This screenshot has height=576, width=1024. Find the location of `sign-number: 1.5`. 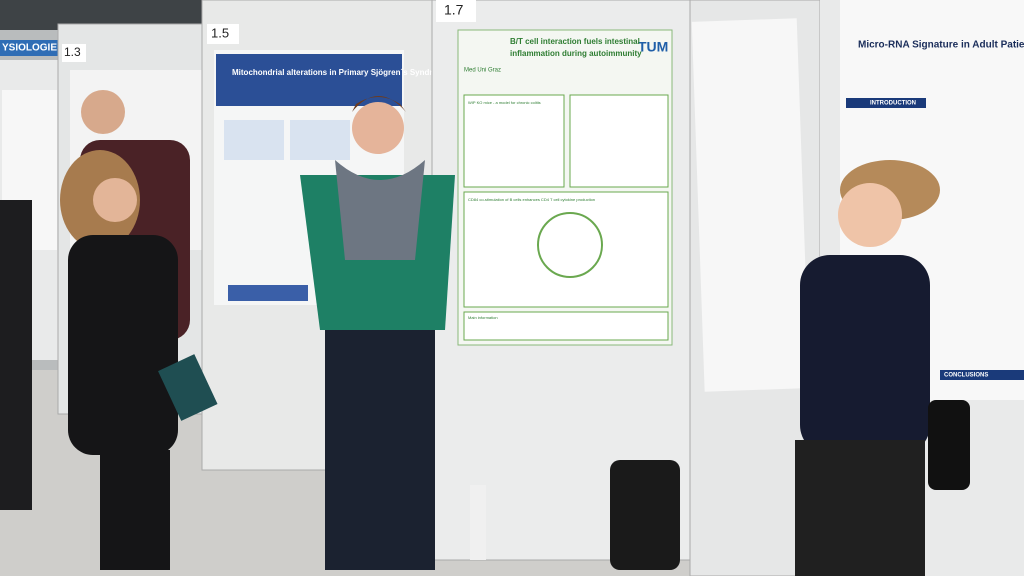

sign-number: 1.5 is located at coordinates (220, 32).